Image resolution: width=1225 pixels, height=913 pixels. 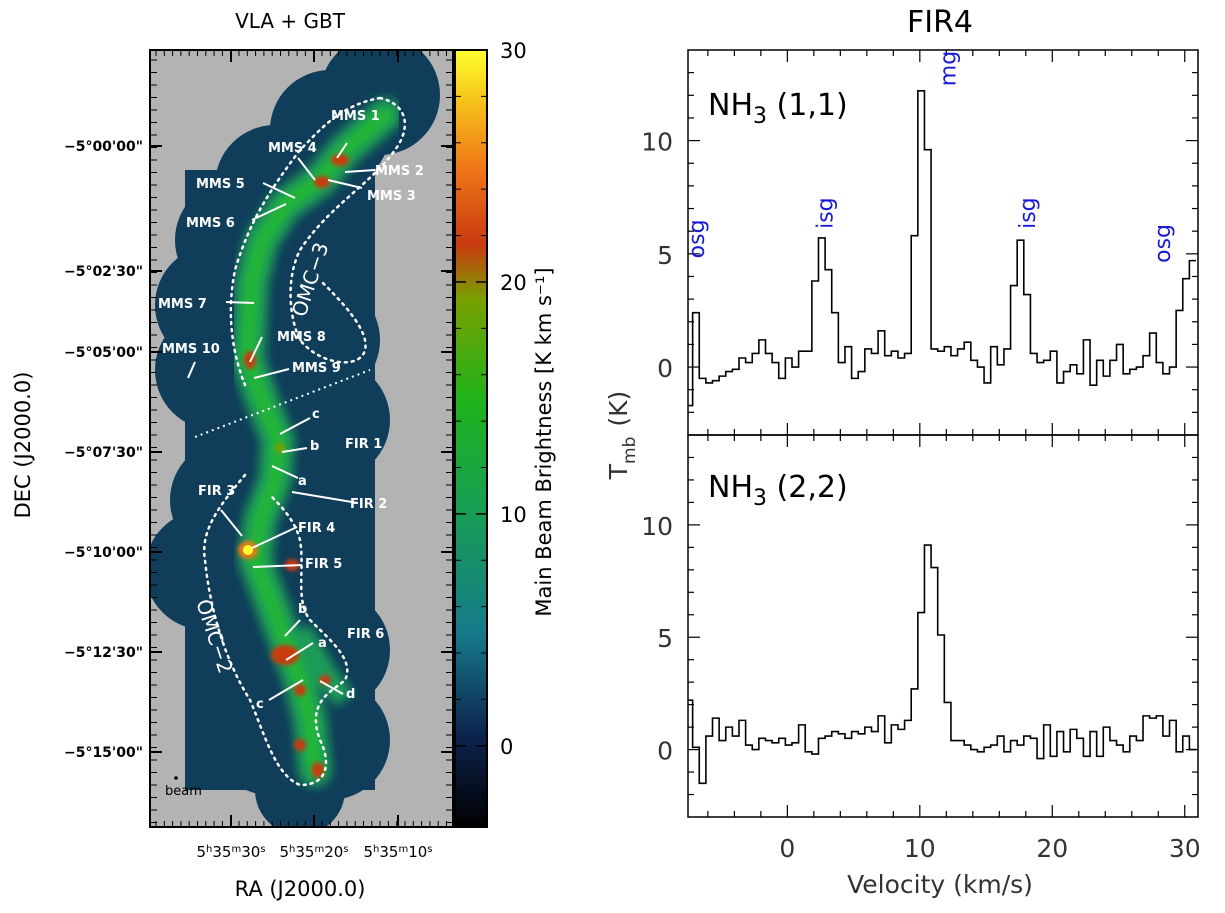 What do you see at coordinates (103, 353) in the screenshot?
I see `dec-tick-label: −5°05'00"` at bounding box center [103, 353].